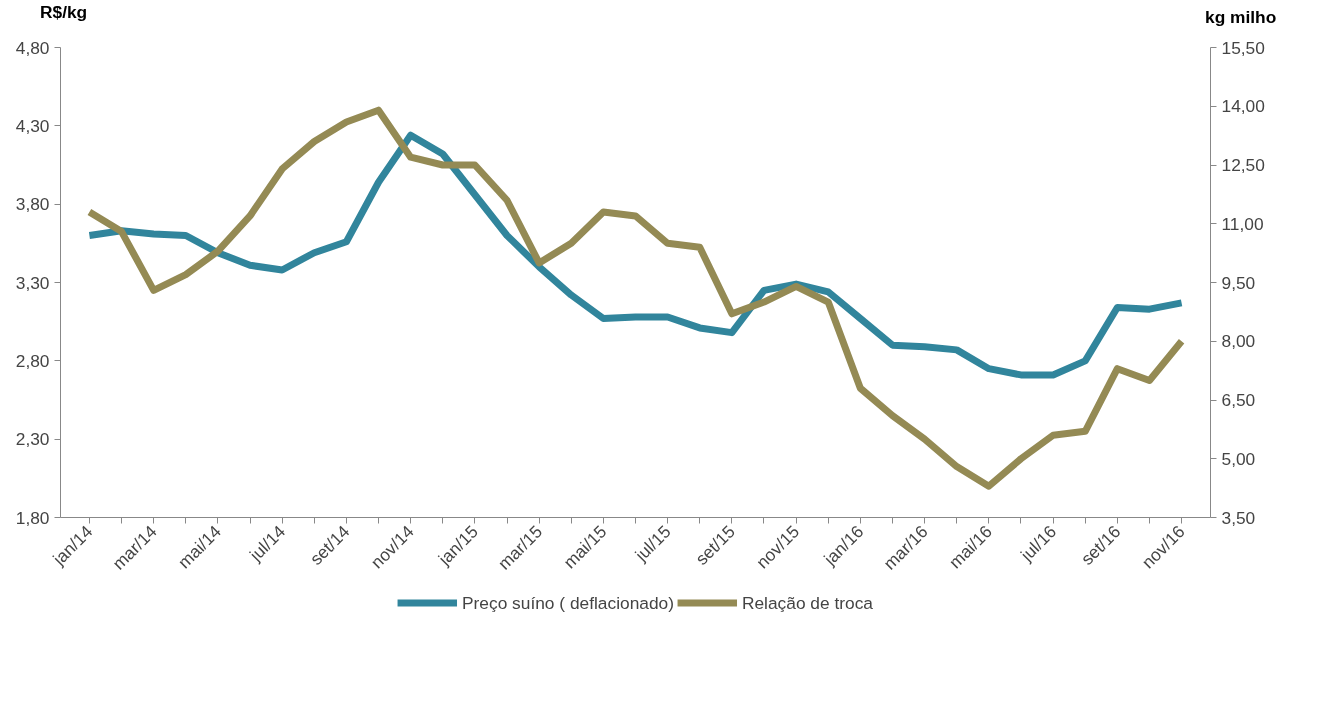 This screenshot has height=704, width=1344. What do you see at coordinates (1243, 164) in the screenshot?
I see `y2-tick-label: 12,50` at bounding box center [1243, 164].